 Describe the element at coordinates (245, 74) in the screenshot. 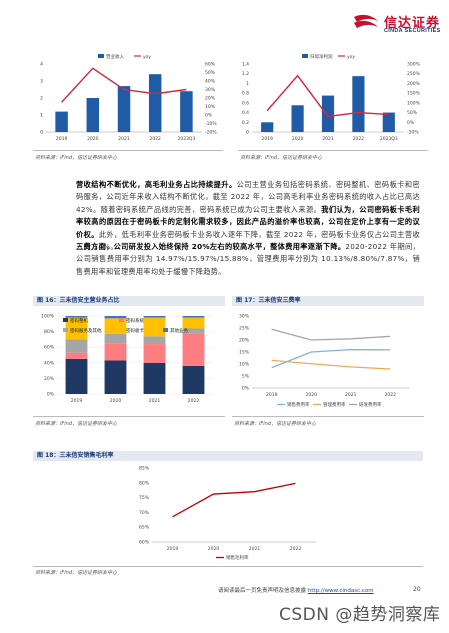

I see `y-tick-label: 1.2` at that location.